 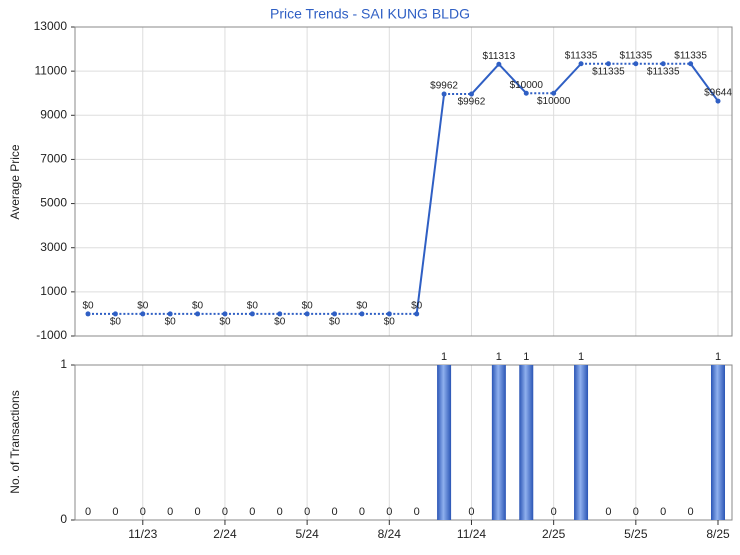 I want to click on x-tick-label: 8/25, so click(x=718, y=534).